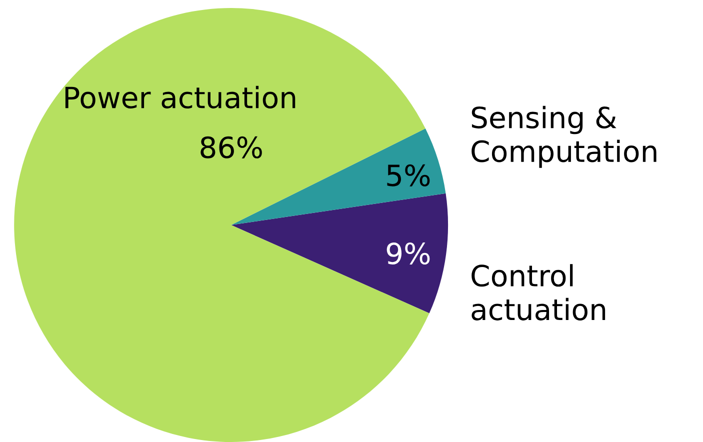 This screenshot has height=442, width=703. Describe the element at coordinates (408, 175) in the screenshot. I see `data-label: 5%` at that location.